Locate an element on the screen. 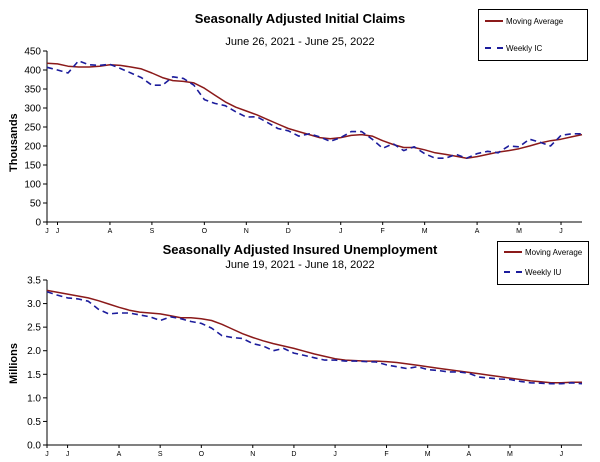  y-tick-label: 400 is located at coordinates (32, 71).